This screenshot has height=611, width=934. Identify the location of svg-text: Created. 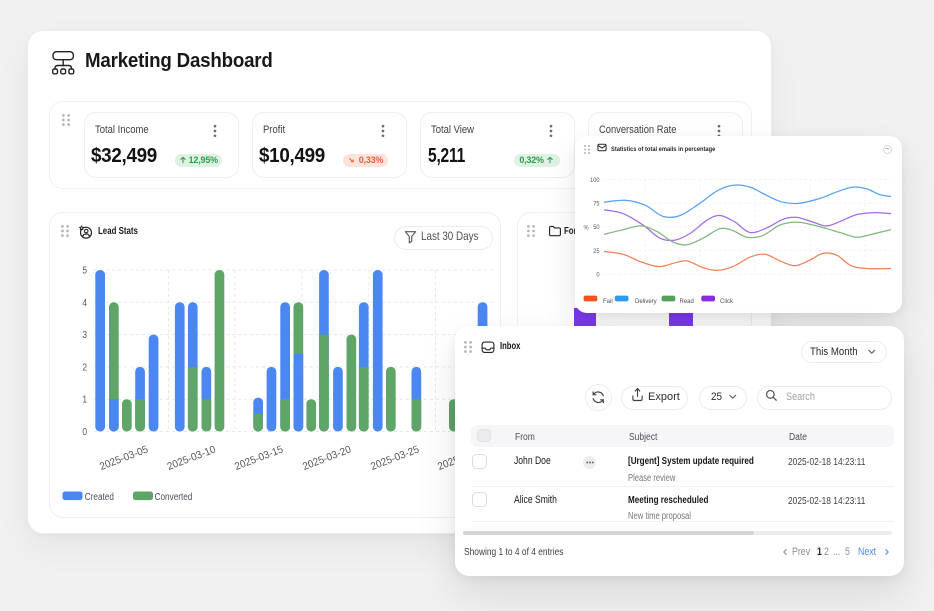
(99, 496).